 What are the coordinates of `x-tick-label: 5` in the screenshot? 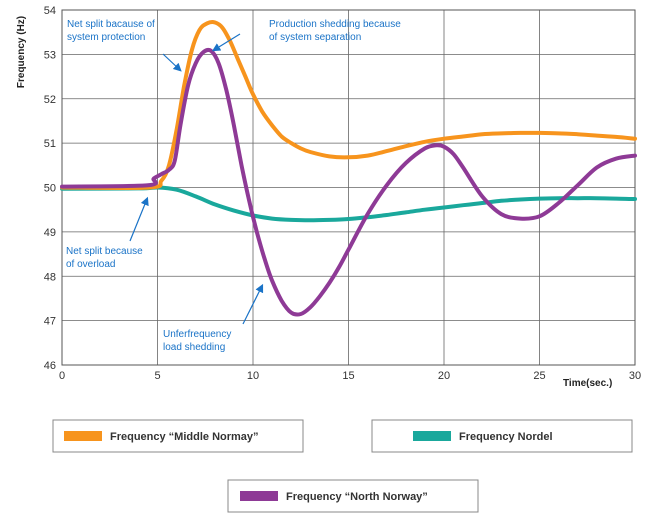 It's located at (157, 376).